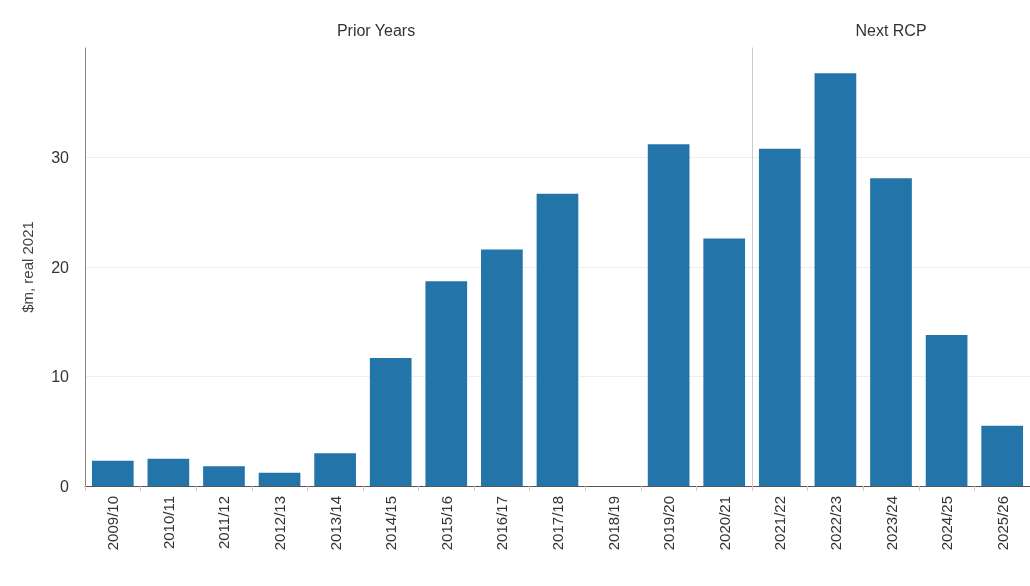  I want to click on y-tick-label: 0, so click(65, 486).